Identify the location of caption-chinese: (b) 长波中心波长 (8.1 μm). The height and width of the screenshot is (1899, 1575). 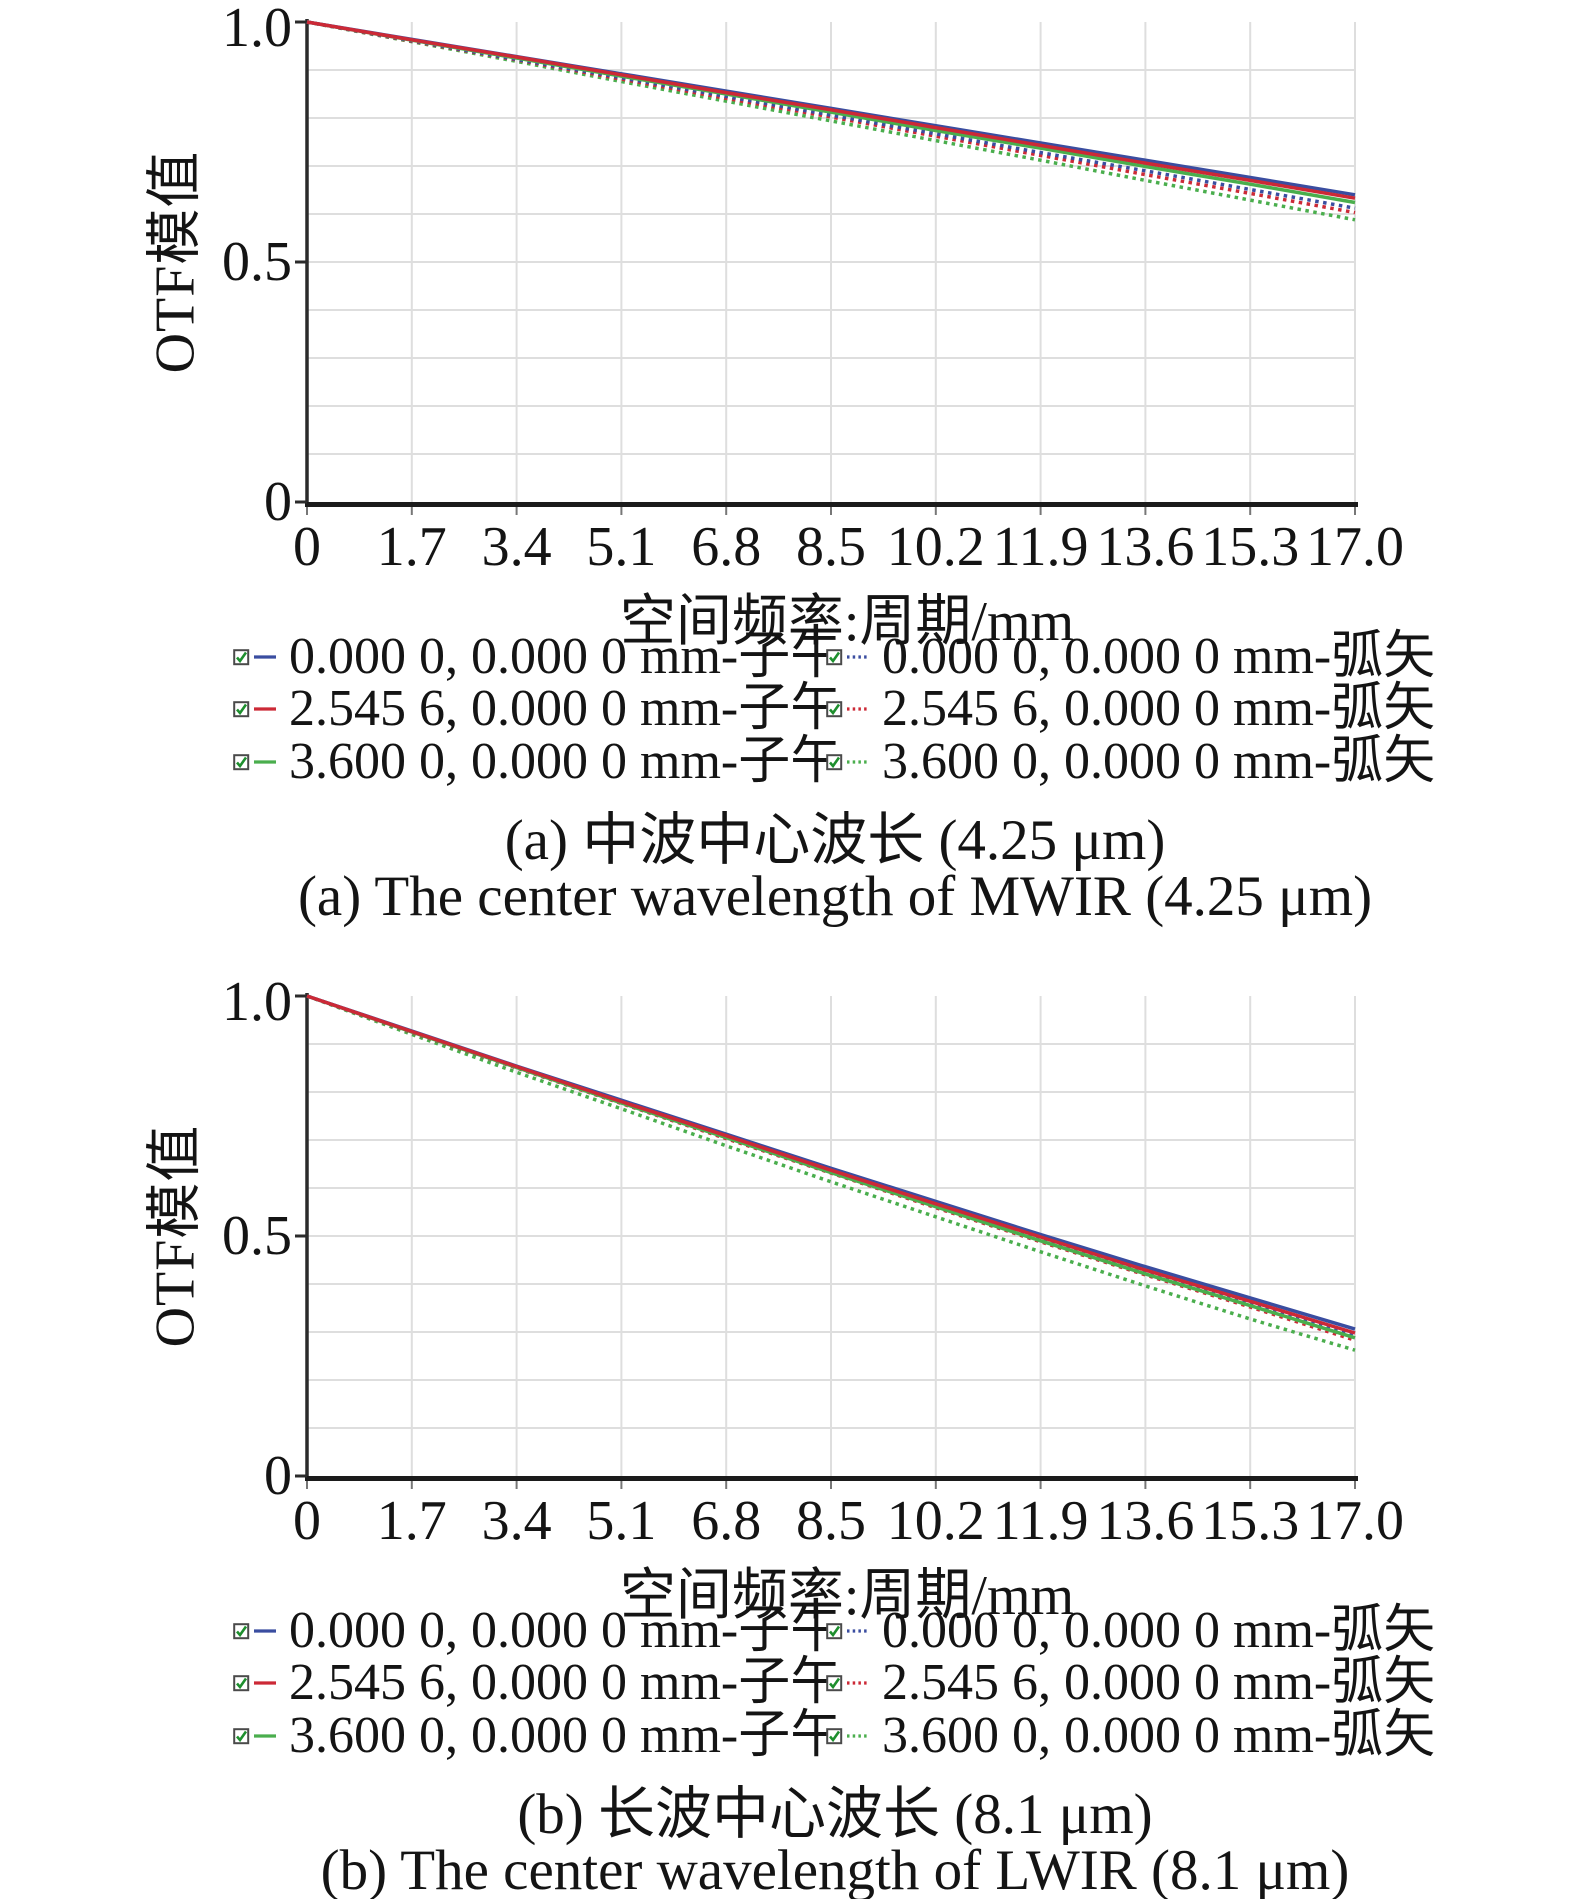
(835, 1814).